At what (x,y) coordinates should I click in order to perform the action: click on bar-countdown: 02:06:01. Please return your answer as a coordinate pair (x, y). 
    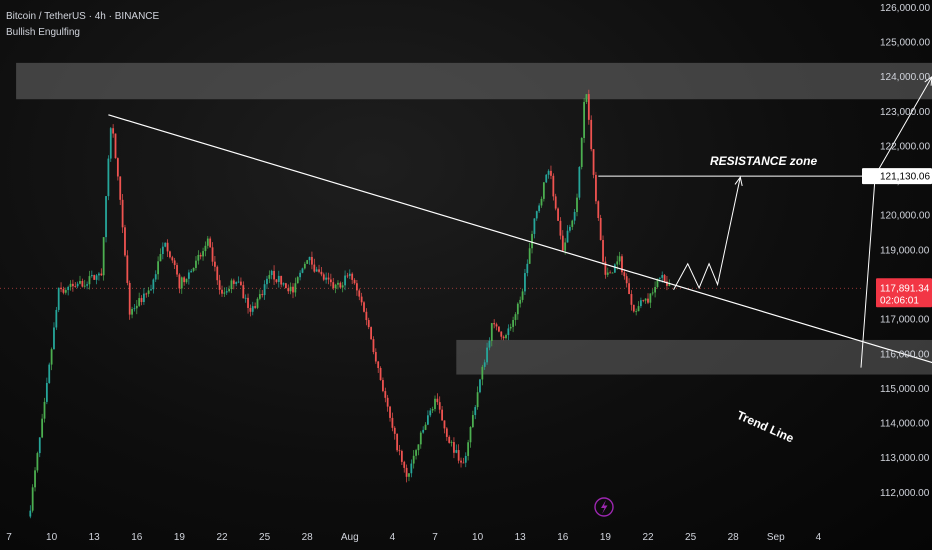
    Looking at the image, I should click on (899, 300).